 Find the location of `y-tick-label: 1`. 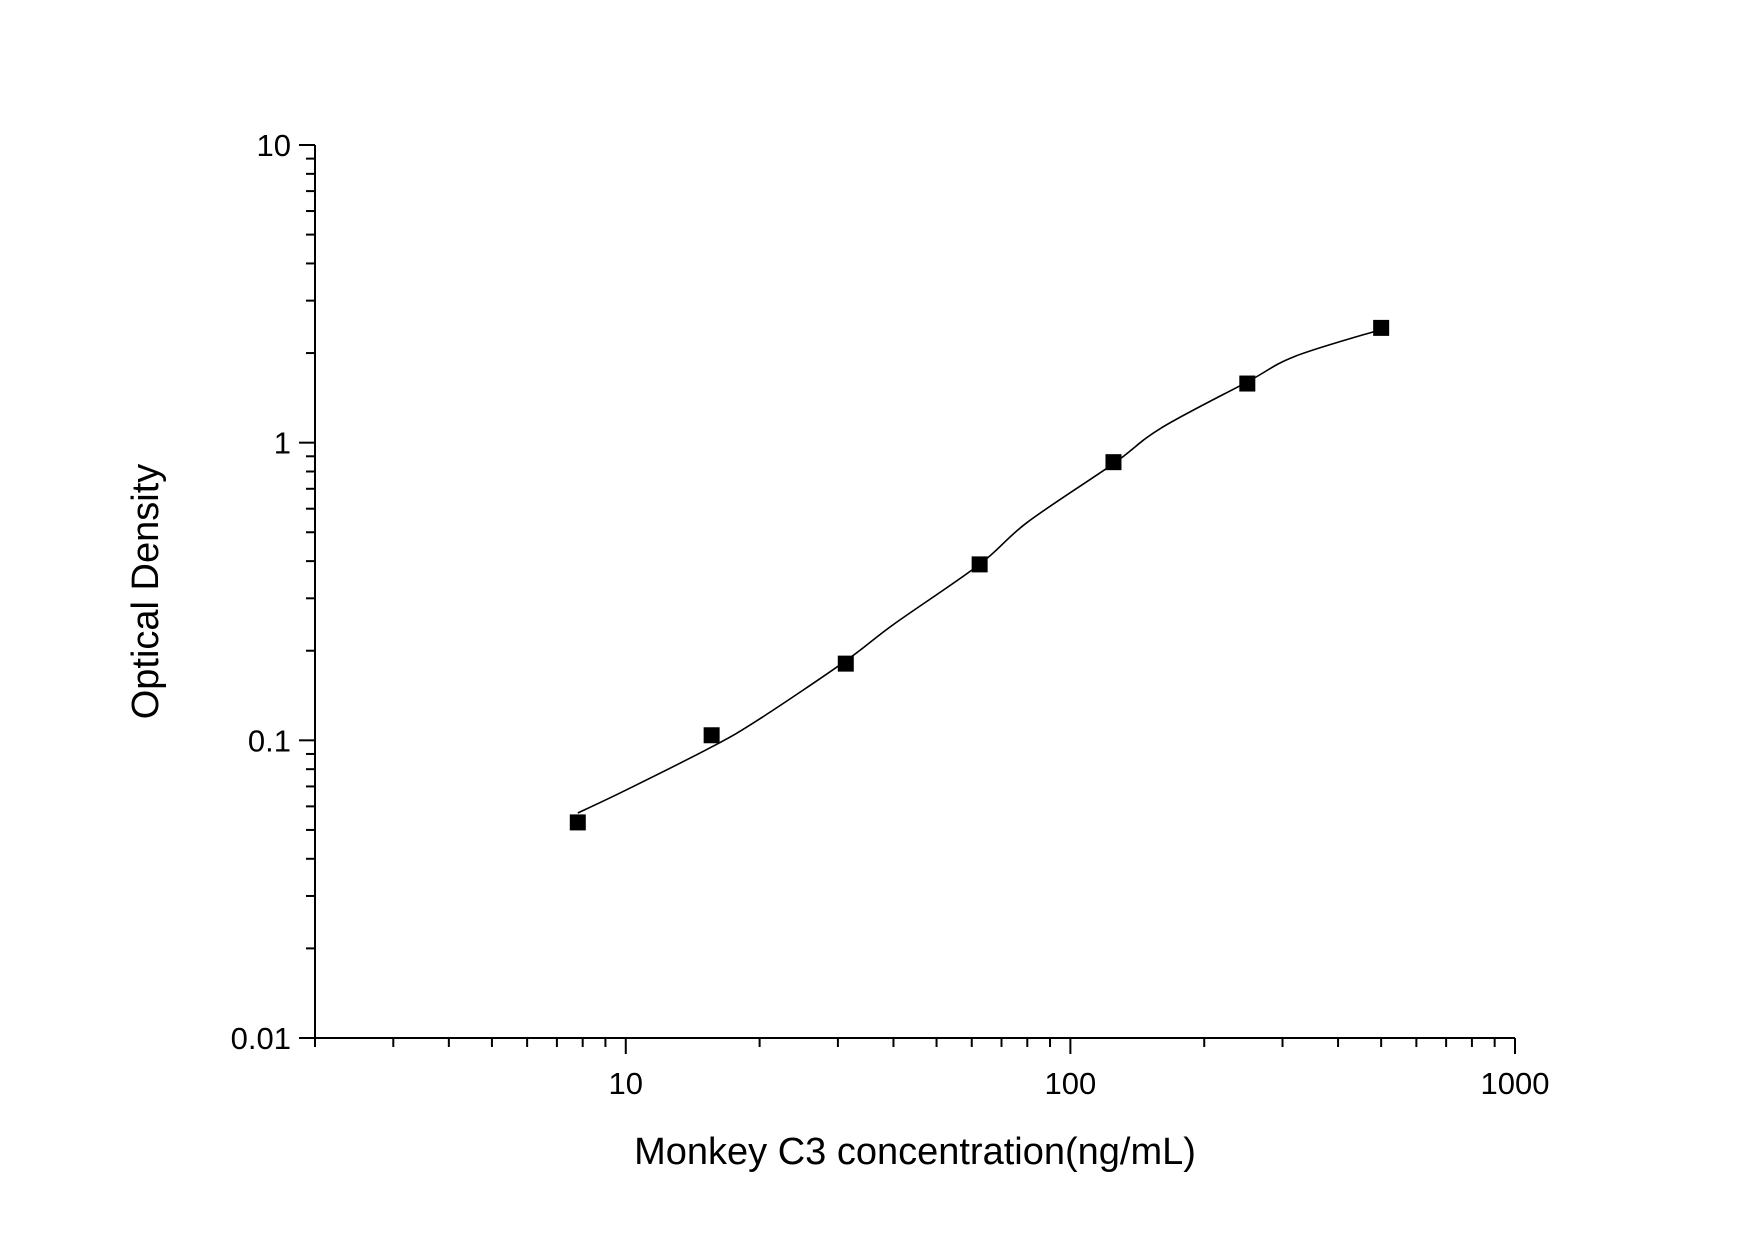

y-tick-label: 1 is located at coordinates (282, 443).